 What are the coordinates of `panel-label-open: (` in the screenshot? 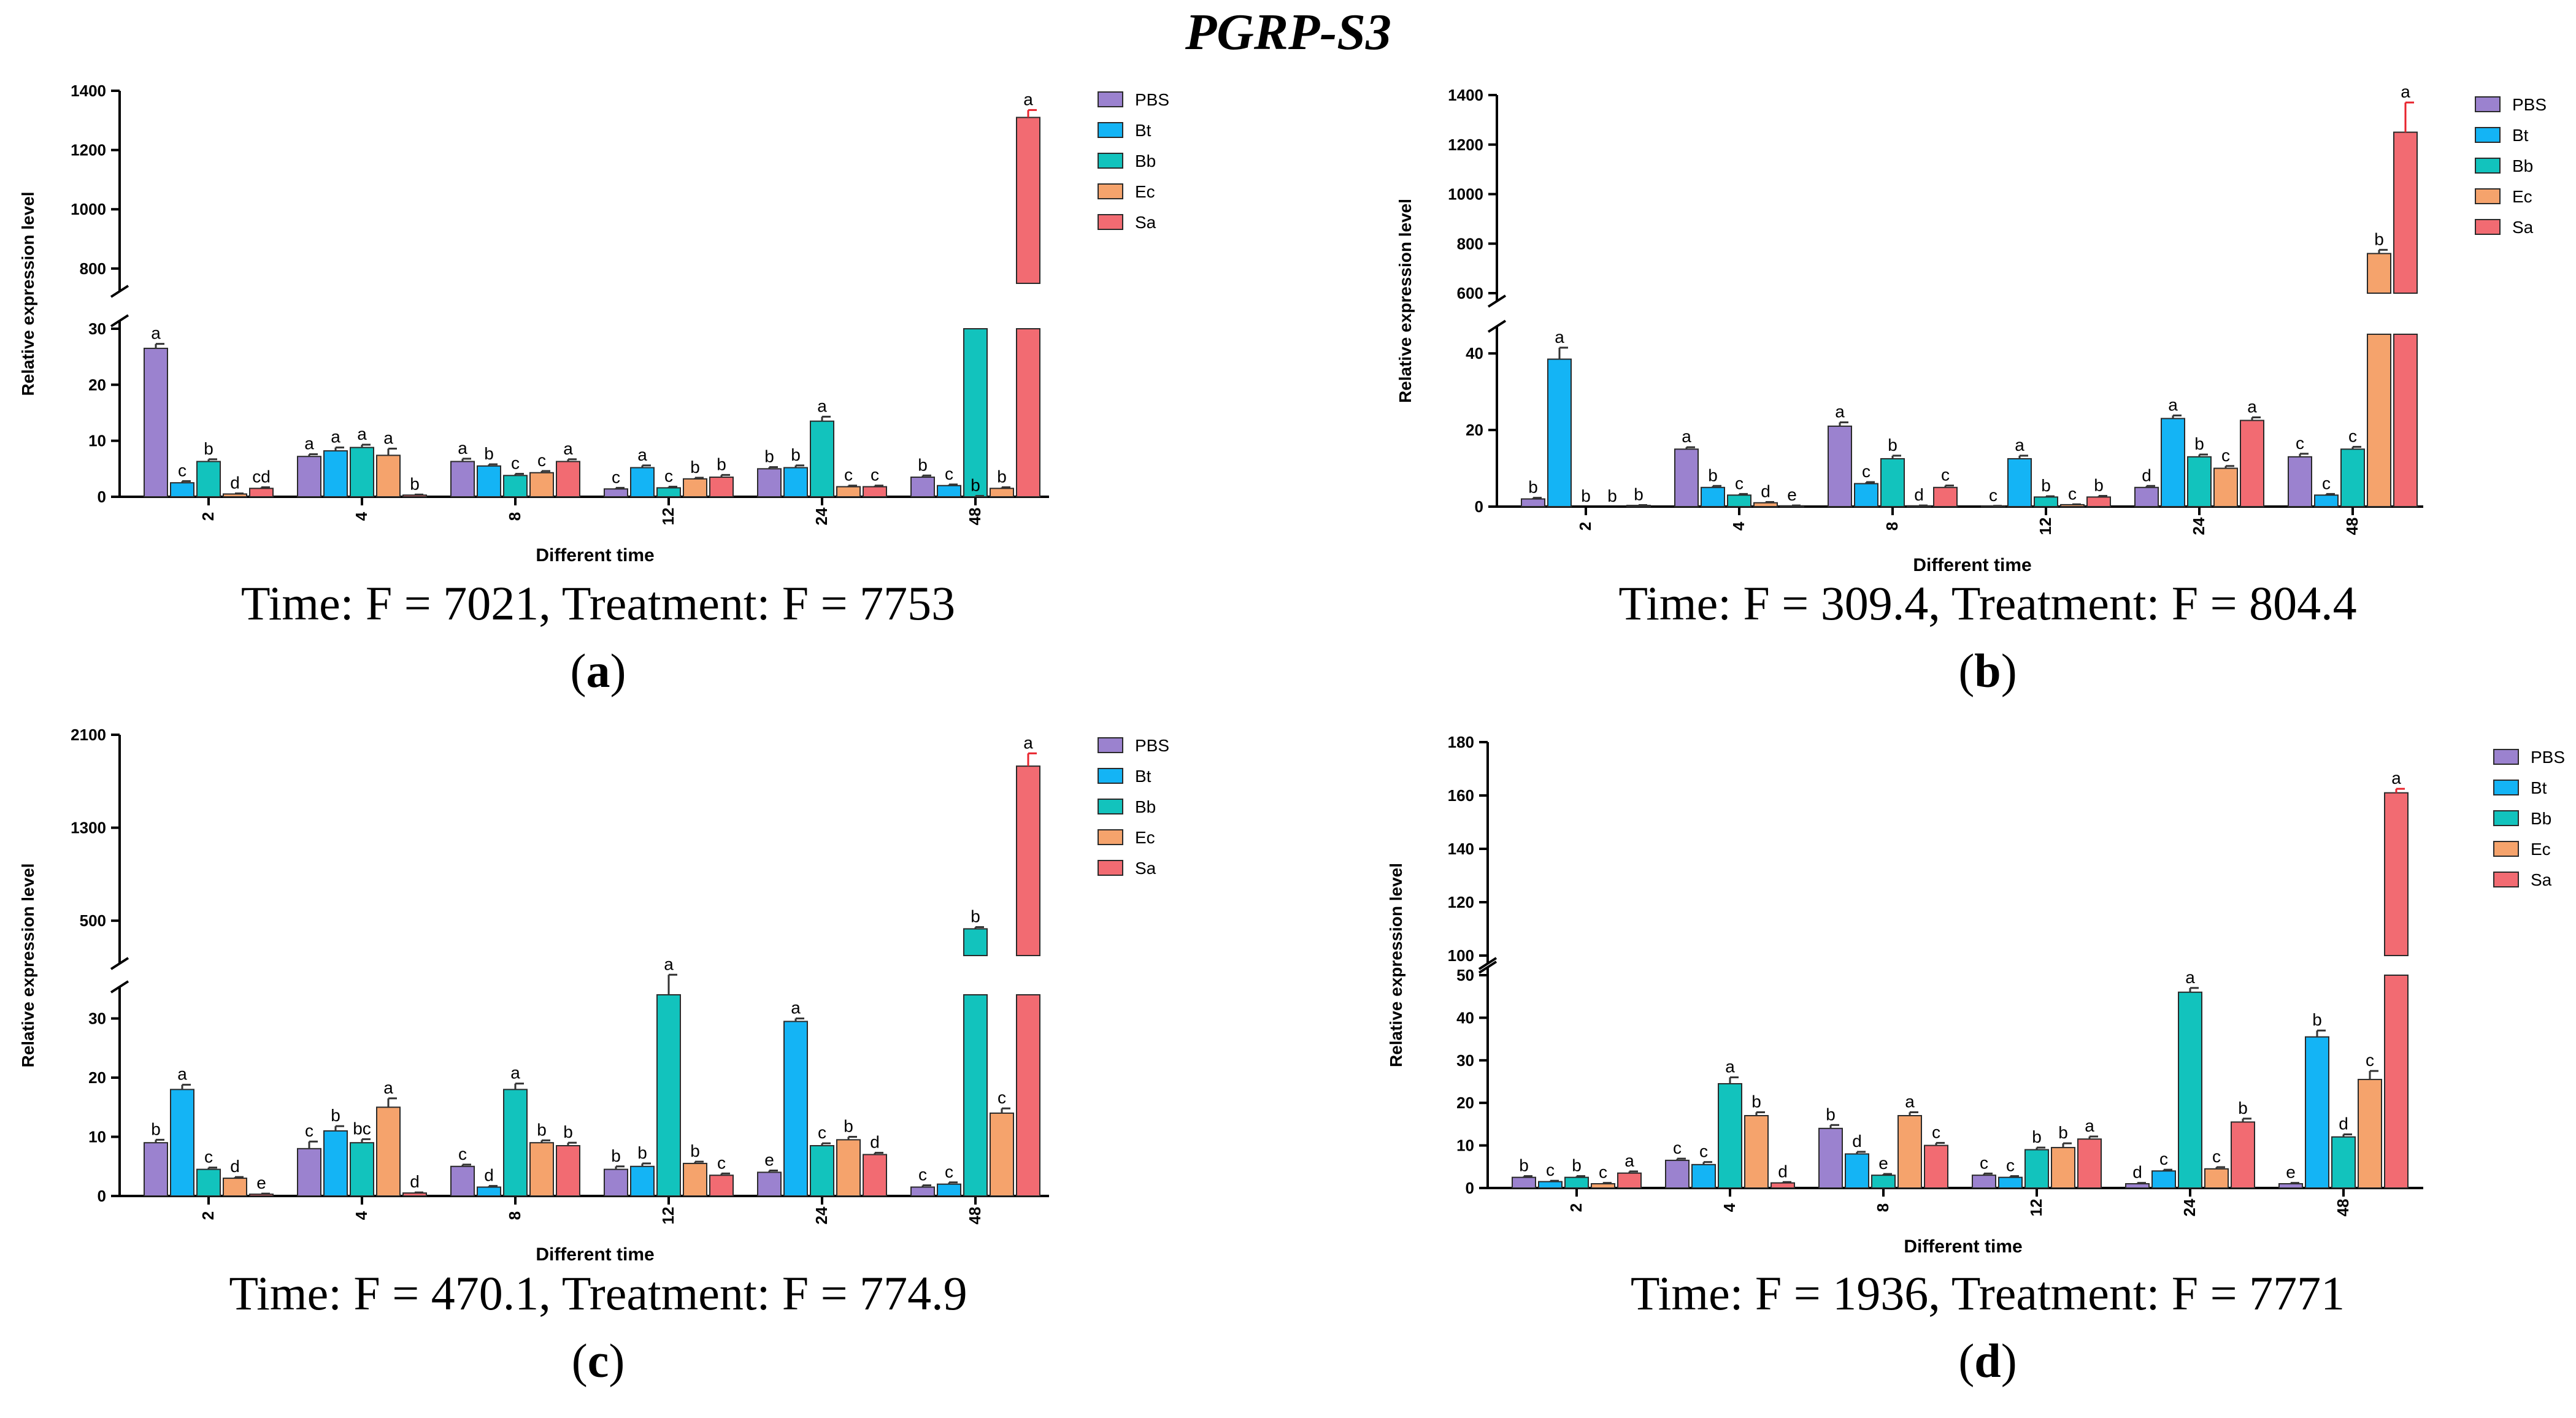 It's located at (1966, 1360).